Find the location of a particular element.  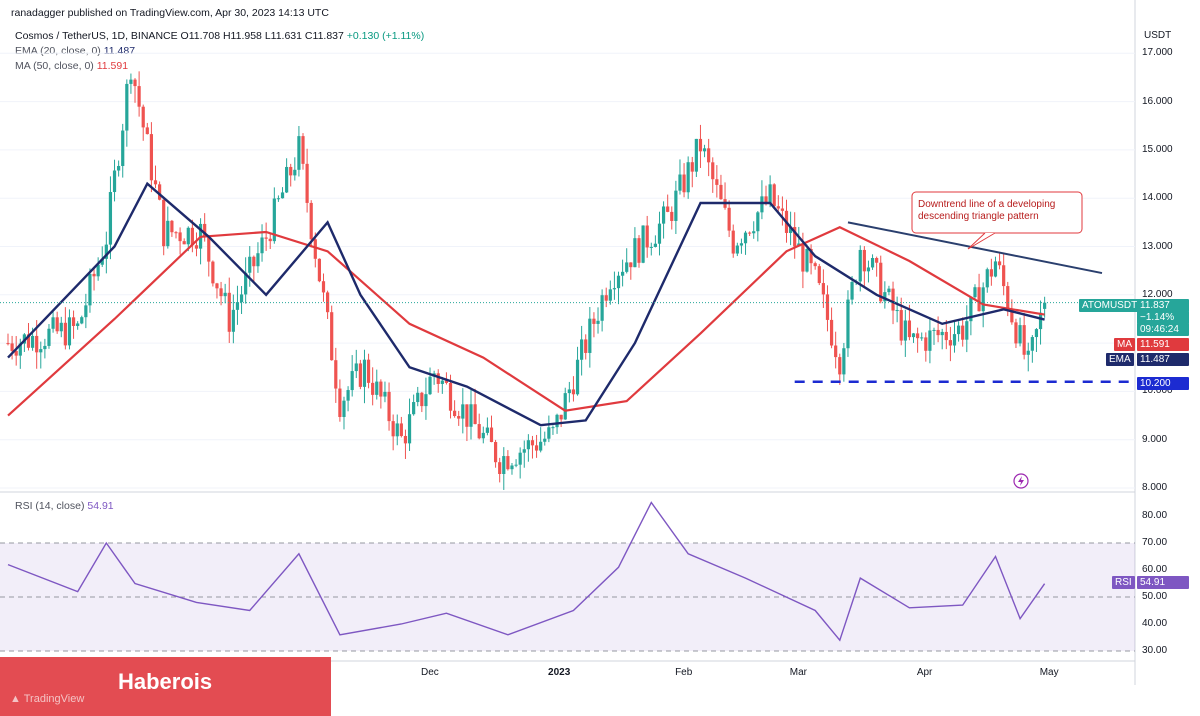

annotation-callout is located at coordinates (997, 220).